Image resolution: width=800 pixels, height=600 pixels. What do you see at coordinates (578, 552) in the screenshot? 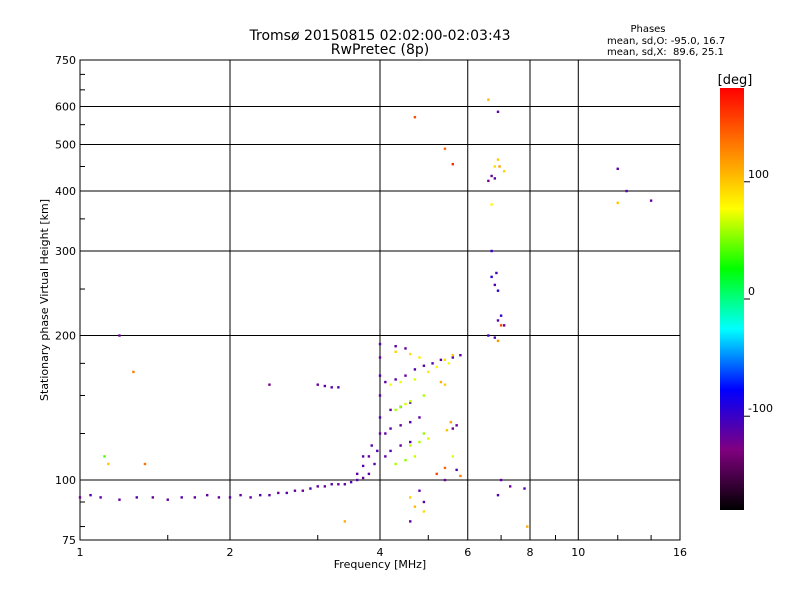
I see `x-tick-label: 10` at bounding box center [578, 552].